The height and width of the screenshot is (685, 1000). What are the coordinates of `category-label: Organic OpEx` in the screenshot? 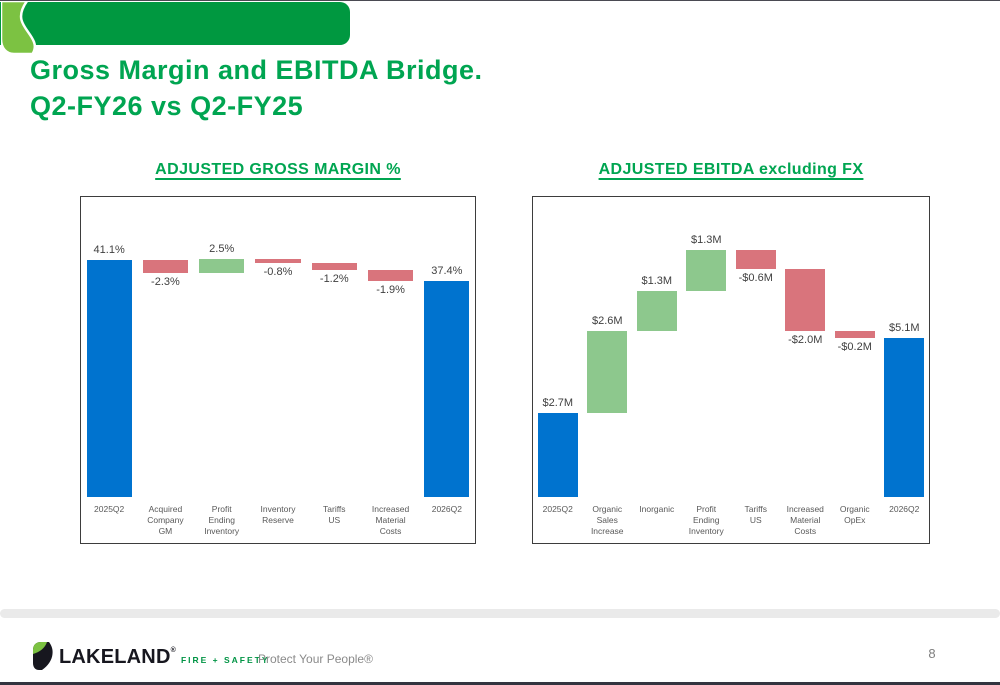 It's located at (854, 515).